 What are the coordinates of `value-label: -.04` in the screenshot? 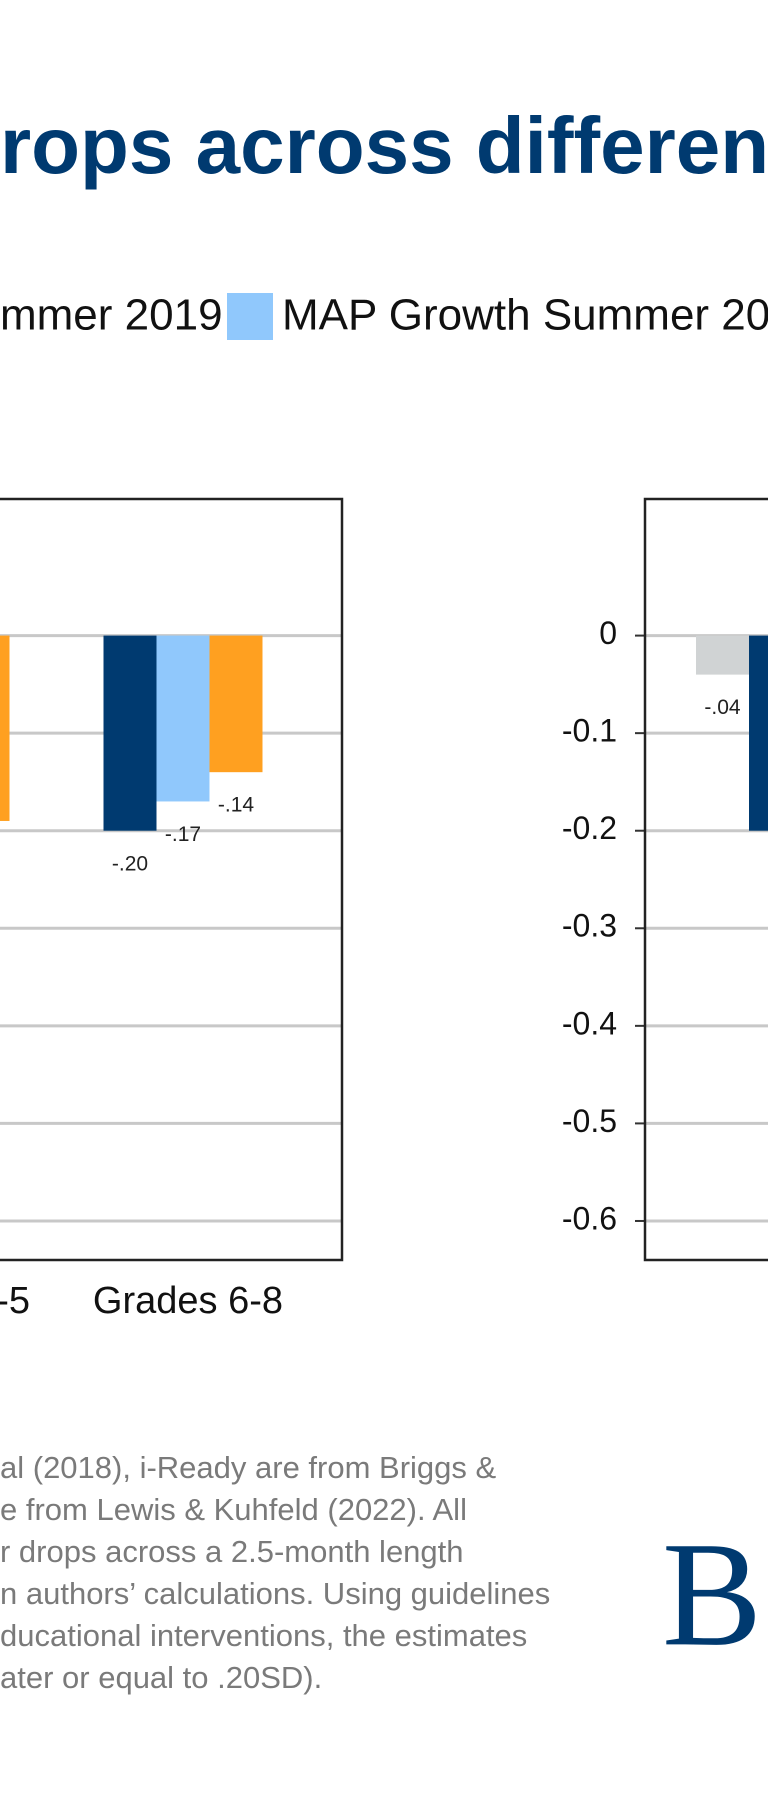 It's located at (722, 707).